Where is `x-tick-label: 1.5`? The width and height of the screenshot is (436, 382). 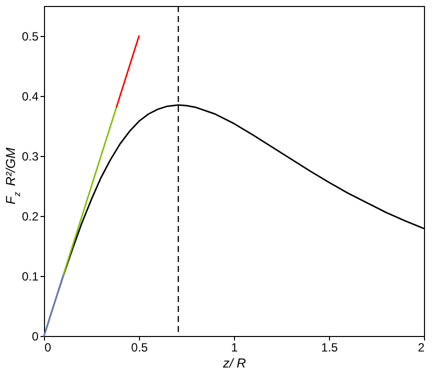
x-tick-label: 1.5 is located at coordinates (329, 347).